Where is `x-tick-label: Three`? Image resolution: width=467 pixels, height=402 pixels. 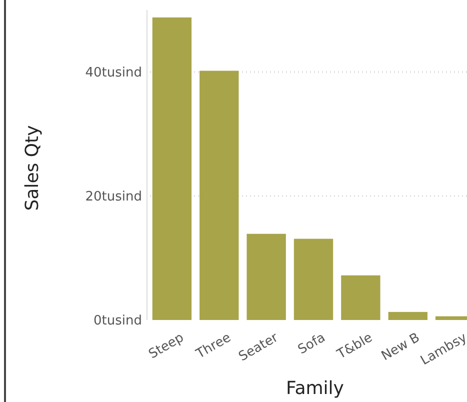 x-tick-label: Three is located at coordinates (213, 346).